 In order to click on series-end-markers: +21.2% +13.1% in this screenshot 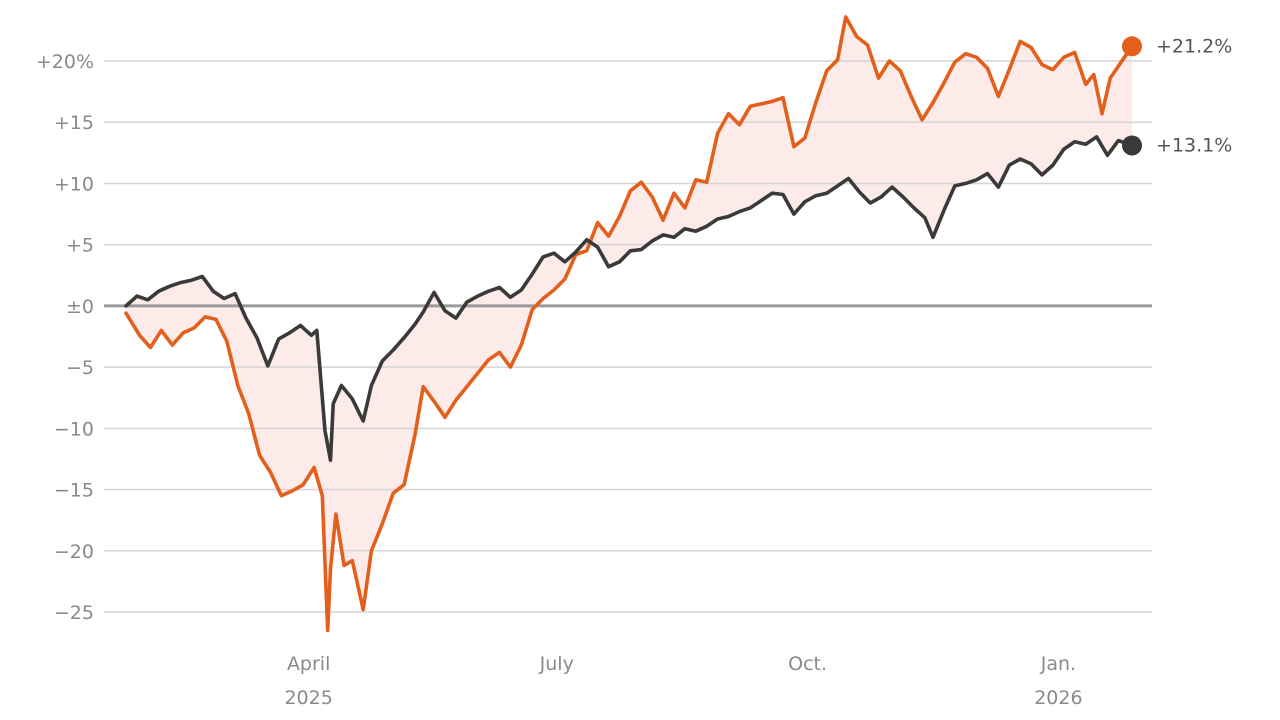, I will do `click(1177, 95)`.